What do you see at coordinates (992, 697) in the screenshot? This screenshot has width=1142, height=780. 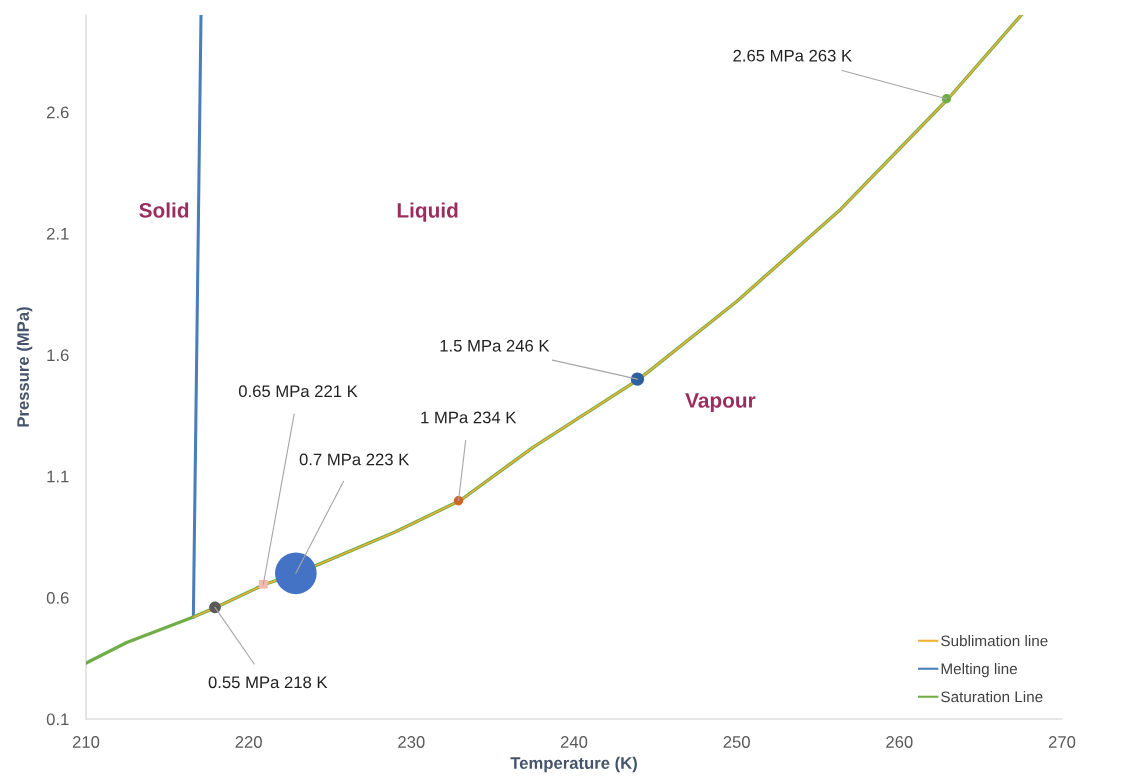 I see `legend-label: Saturation Line` at bounding box center [992, 697].